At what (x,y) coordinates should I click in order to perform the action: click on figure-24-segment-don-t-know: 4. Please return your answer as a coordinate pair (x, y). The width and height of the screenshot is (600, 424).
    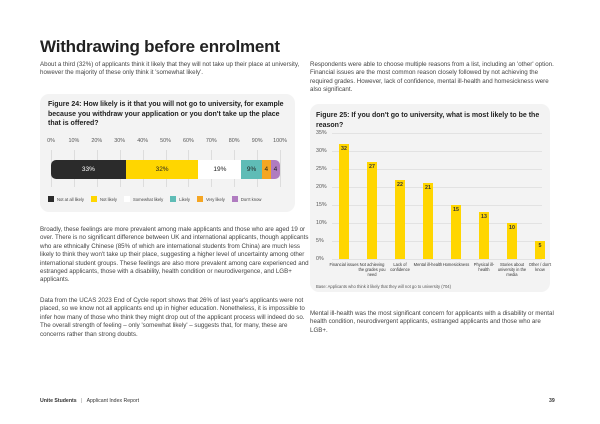
    Looking at the image, I should click on (275, 169).